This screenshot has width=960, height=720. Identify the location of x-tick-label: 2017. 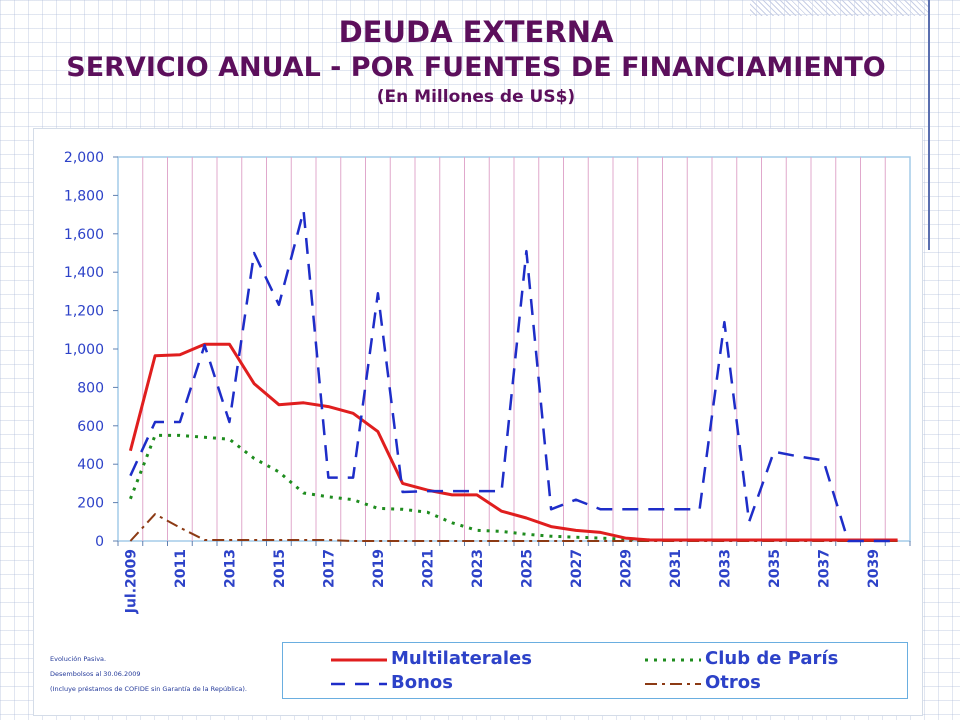
(329, 568).